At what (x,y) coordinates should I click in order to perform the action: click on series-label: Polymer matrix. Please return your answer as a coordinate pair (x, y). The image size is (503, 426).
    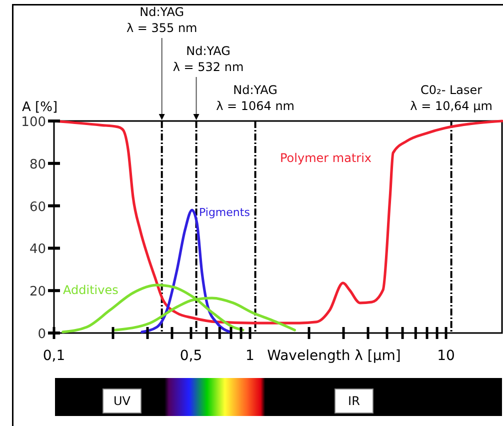
    Looking at the image, I should click on (326, 158).